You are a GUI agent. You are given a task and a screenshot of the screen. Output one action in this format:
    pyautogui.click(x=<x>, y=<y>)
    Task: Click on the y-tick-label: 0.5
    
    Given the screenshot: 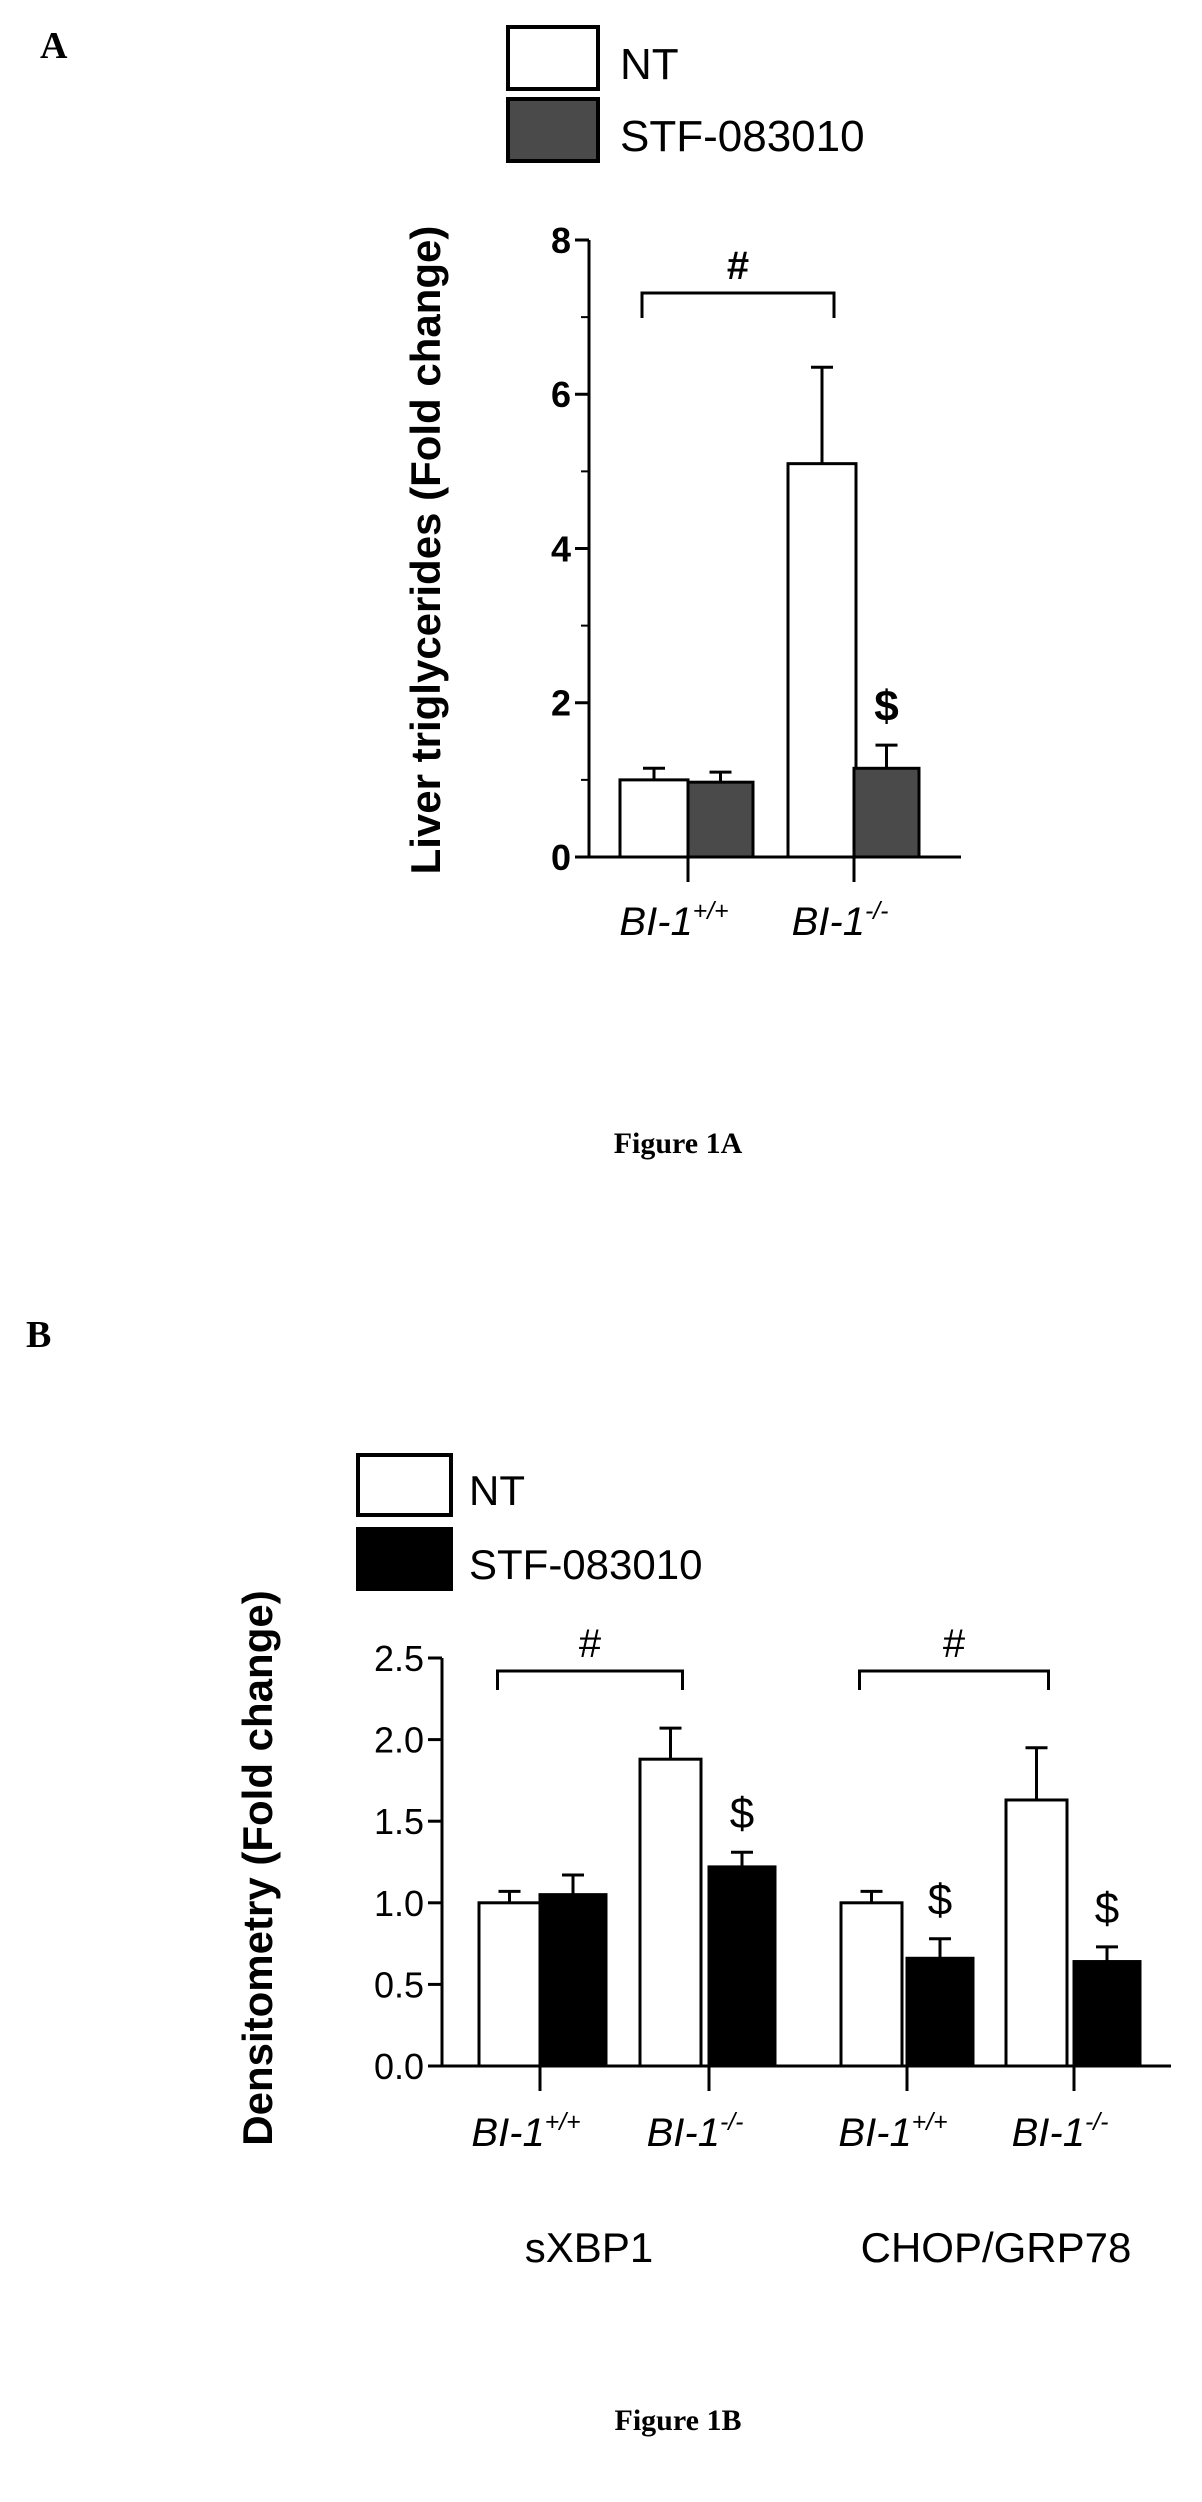 What is the action you would take?
    pyautogui.click(x=399, y=1984)
    